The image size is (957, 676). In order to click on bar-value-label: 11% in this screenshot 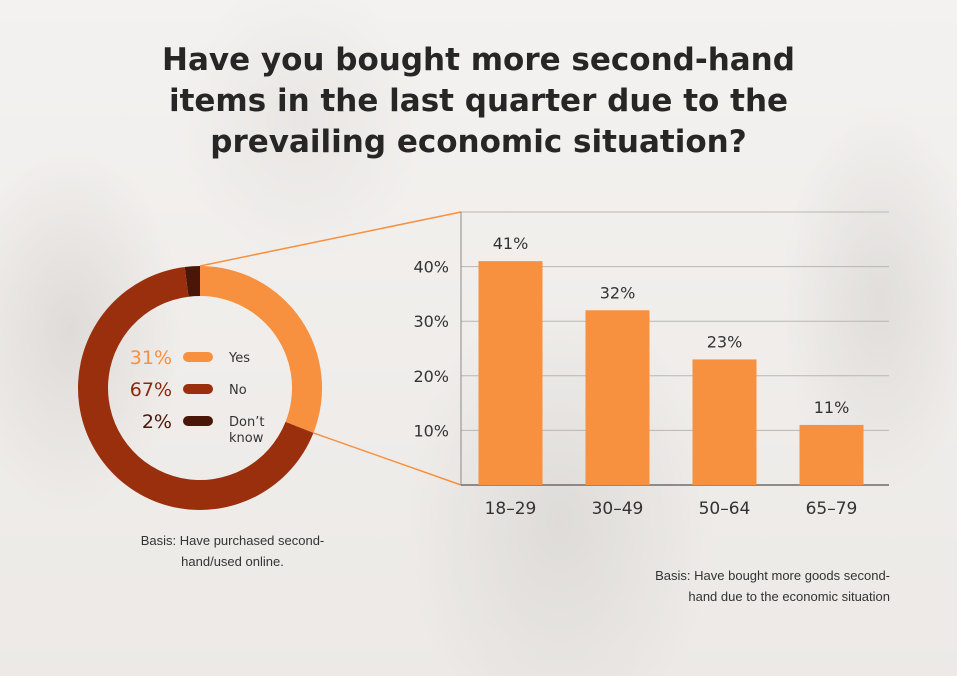, I will do `click(832, 407)`.